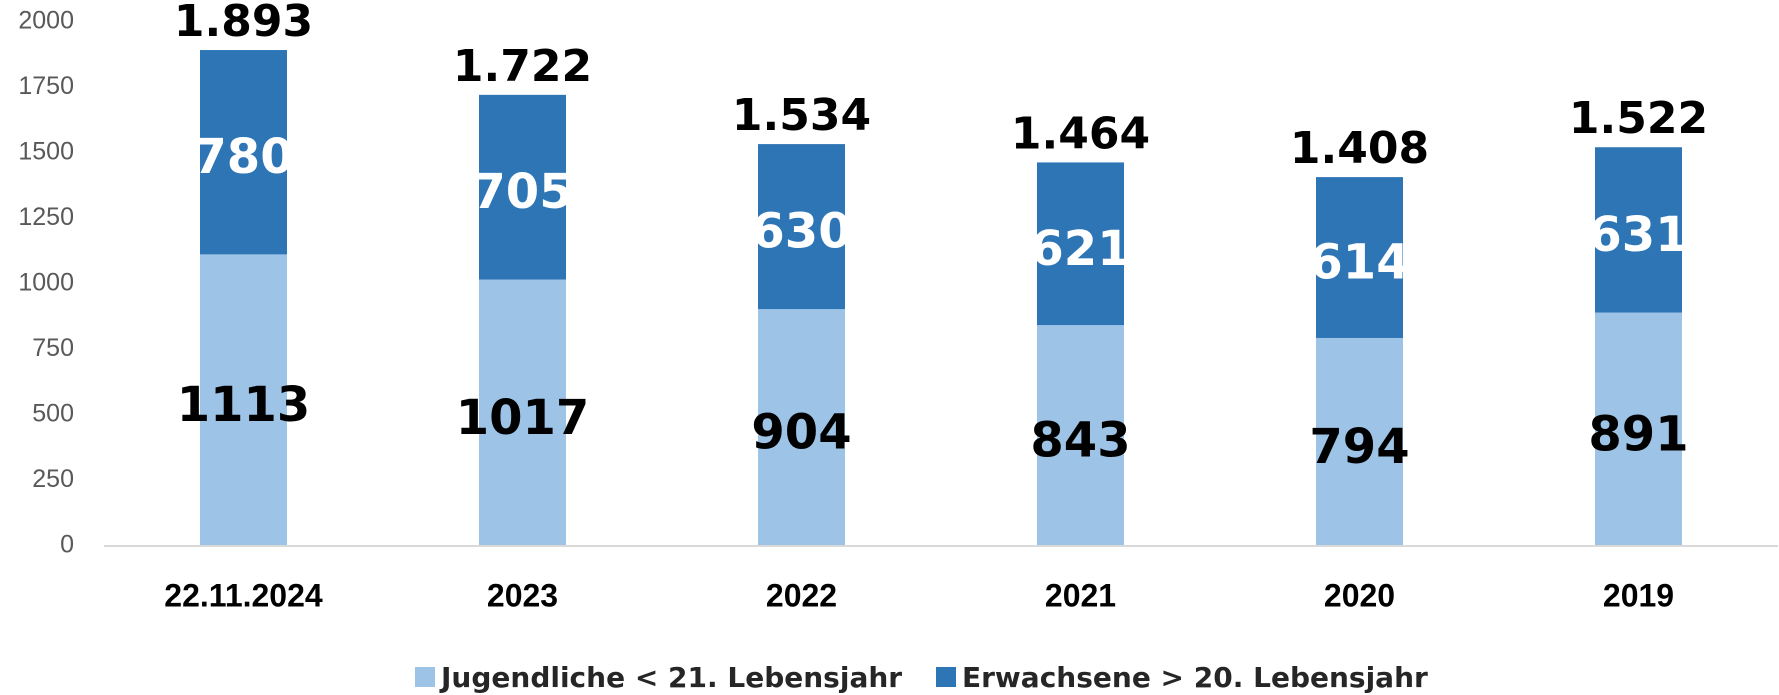  Describe the element at coordinates (46, 21) in the screenshot. I see `y-tick-label: 2000` at that location.